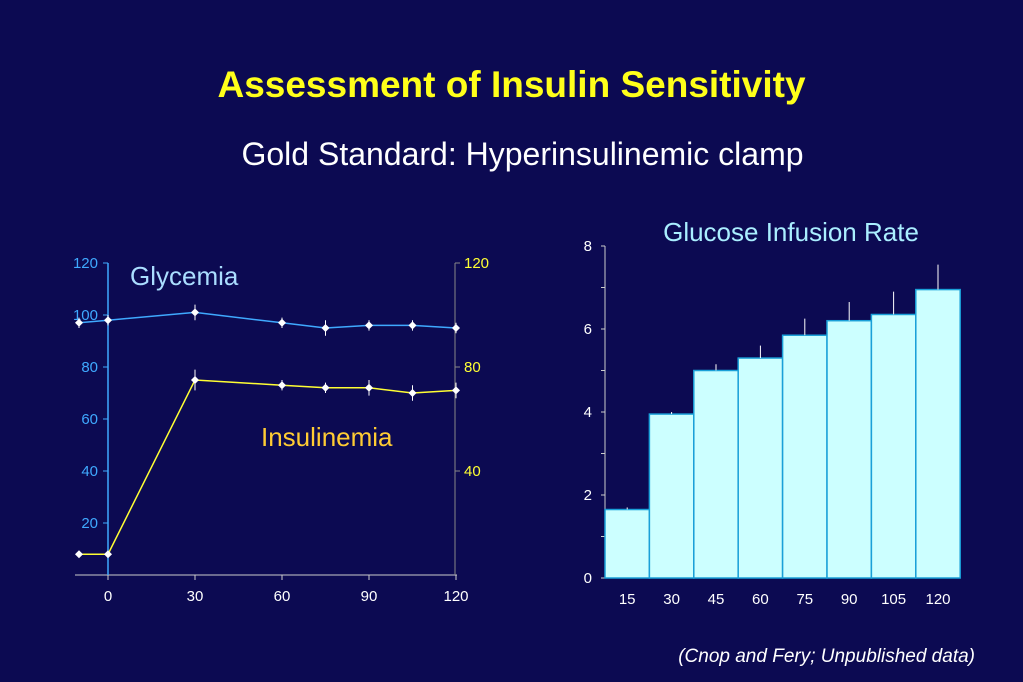  I want to click on insulinemia-label: Insulinemia, so click(327, 437).